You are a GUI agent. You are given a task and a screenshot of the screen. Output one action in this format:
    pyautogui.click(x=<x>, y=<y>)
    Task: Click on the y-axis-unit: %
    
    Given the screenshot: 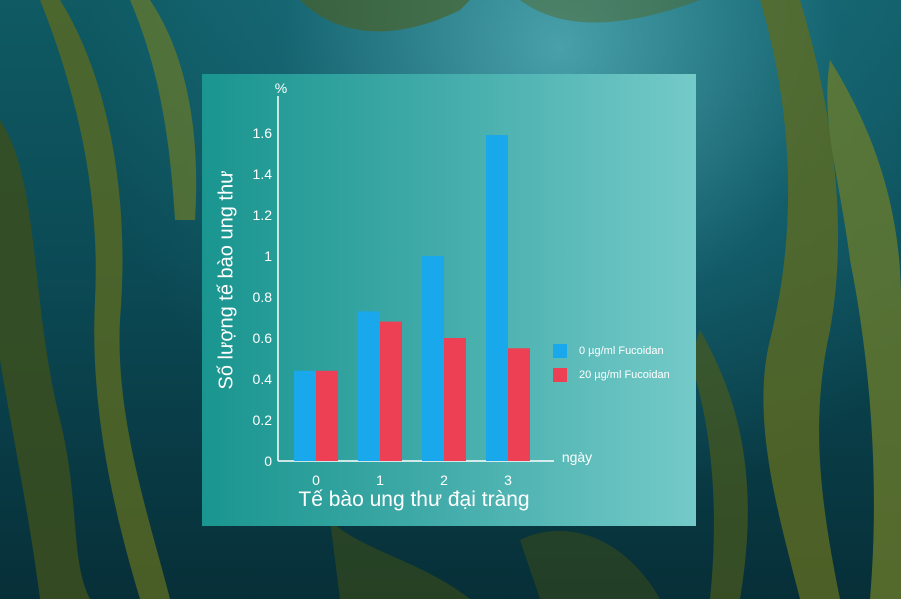 What is the action you would take?
    pyautogui.click(x=281, y=88)
    